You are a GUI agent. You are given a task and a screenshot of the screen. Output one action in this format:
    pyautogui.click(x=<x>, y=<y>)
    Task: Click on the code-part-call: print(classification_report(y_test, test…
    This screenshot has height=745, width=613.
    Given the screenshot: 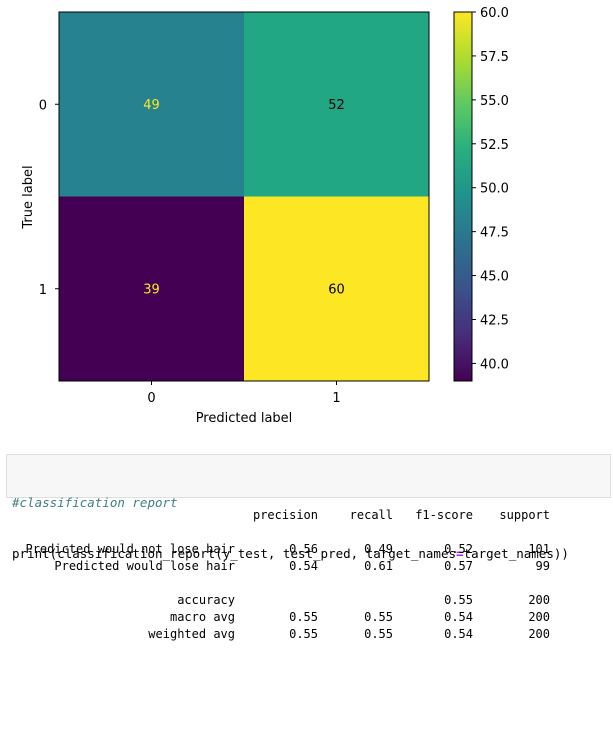 What is the action you would take?
    pyautogui.click(x=234, y=553)
    